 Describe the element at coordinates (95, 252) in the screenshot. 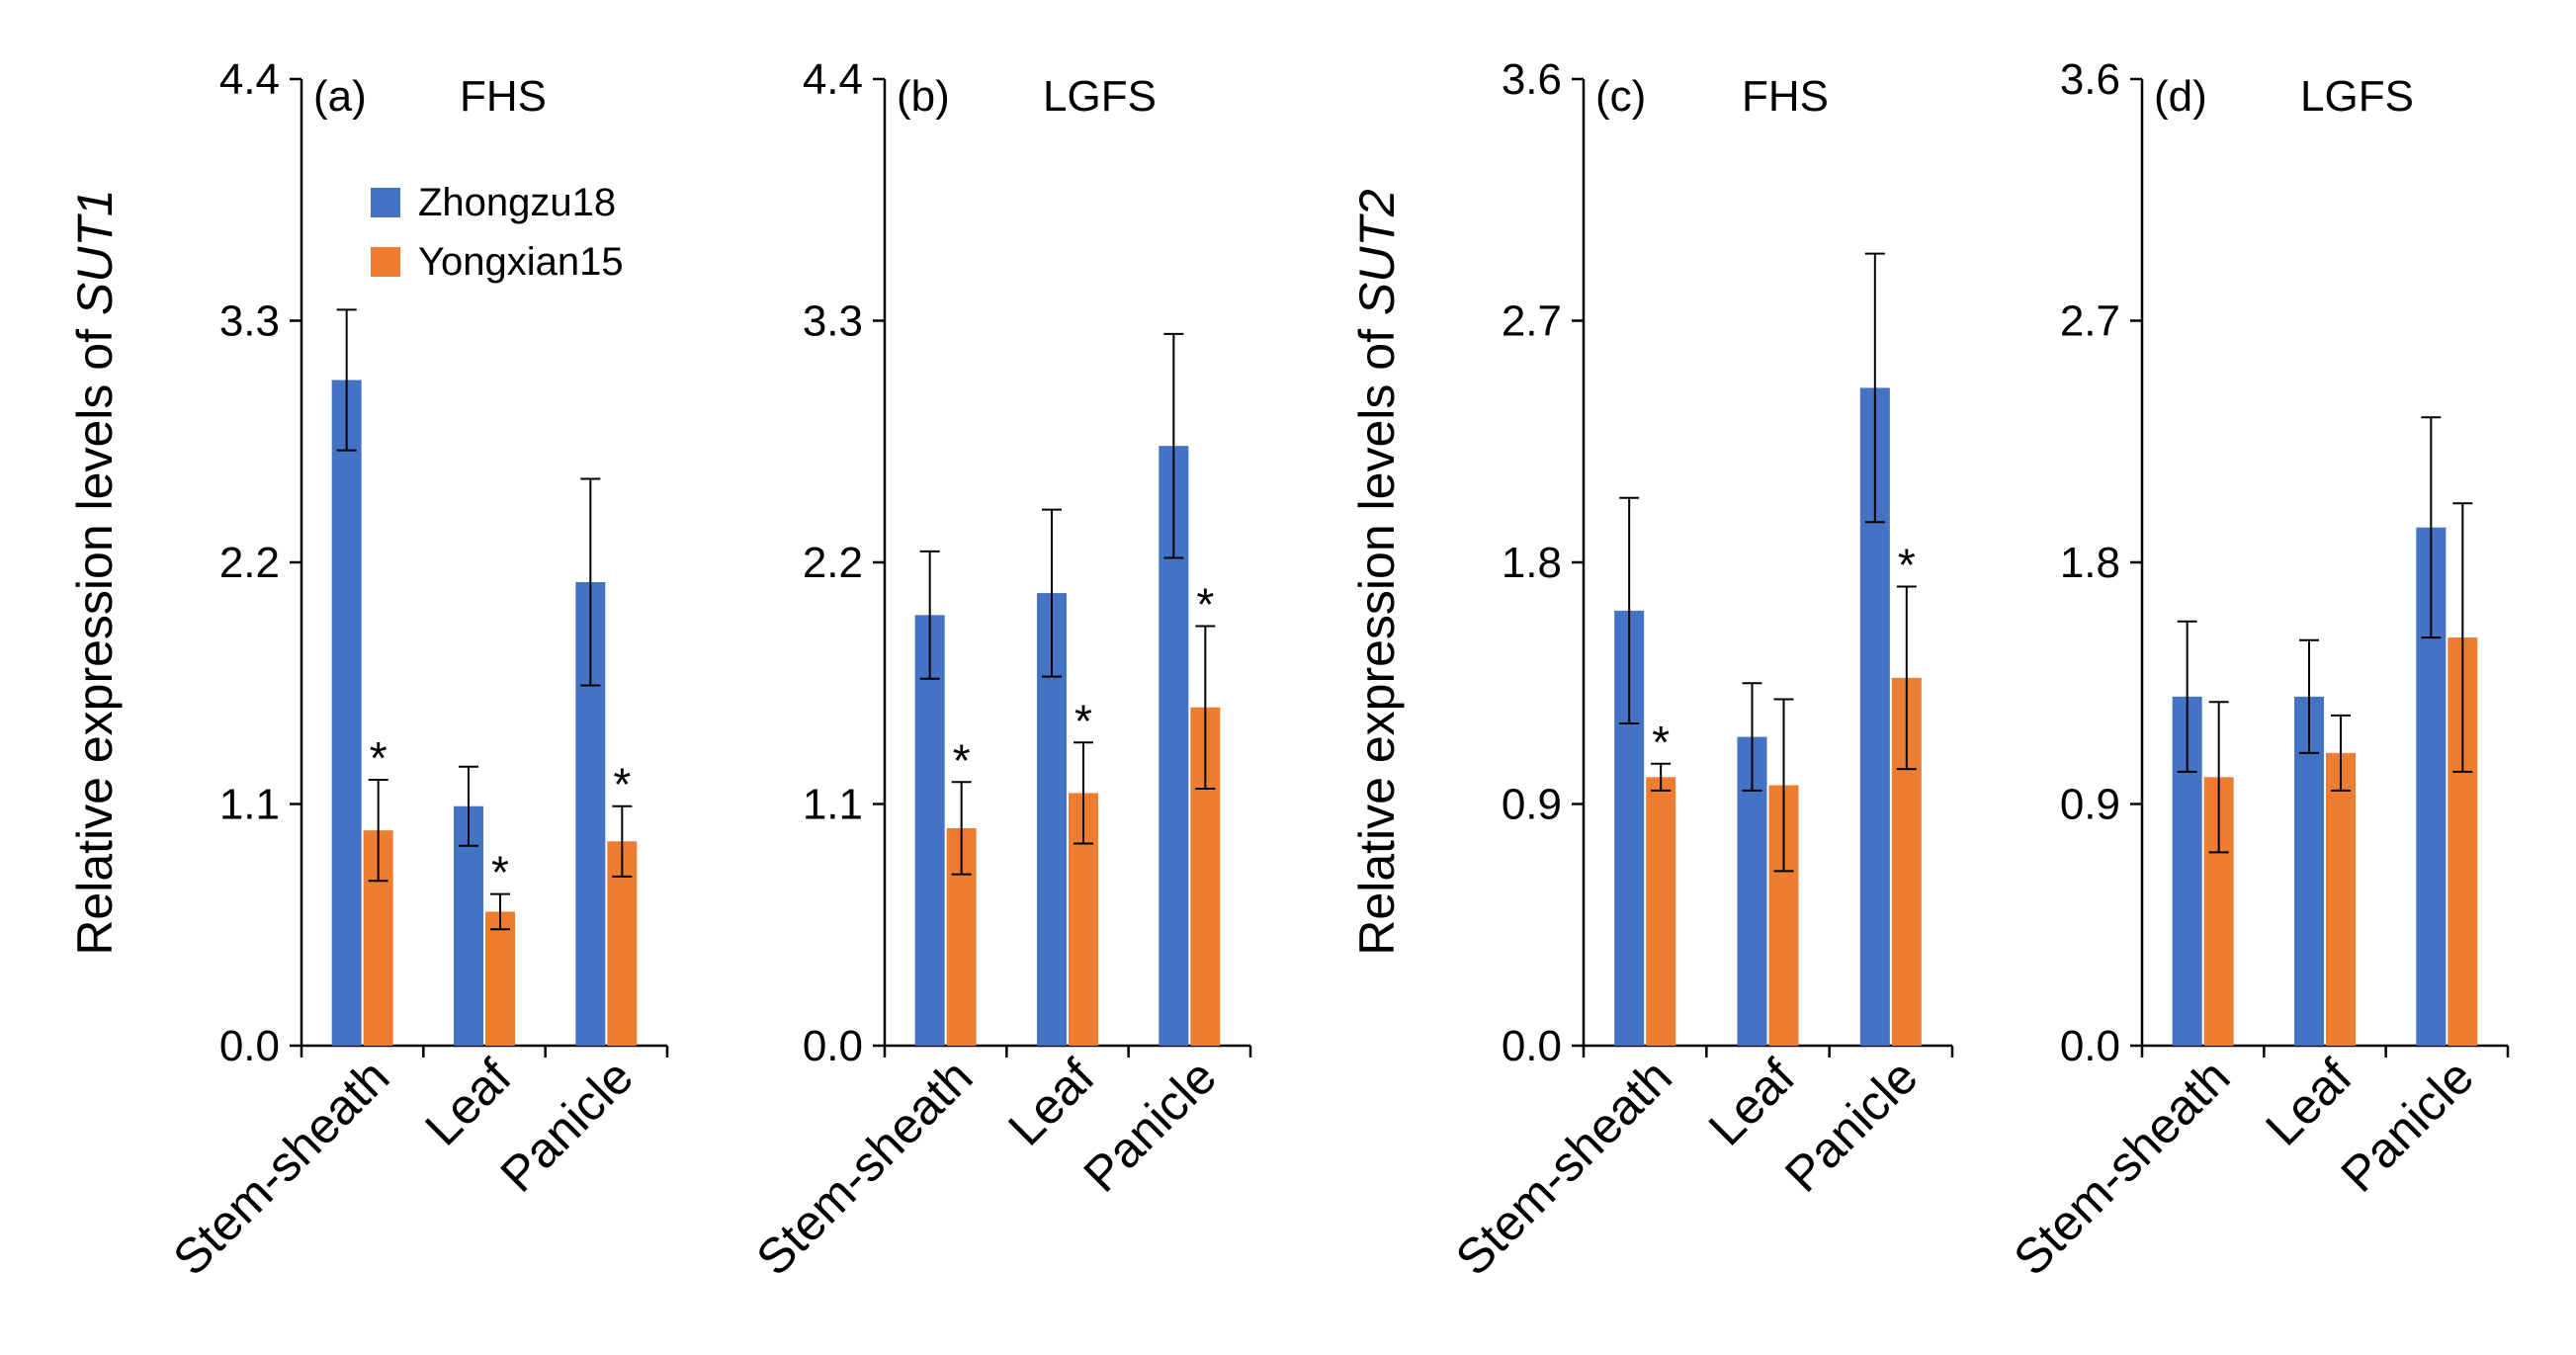

I see `y-axis-title-gene: SUT1` at that location.